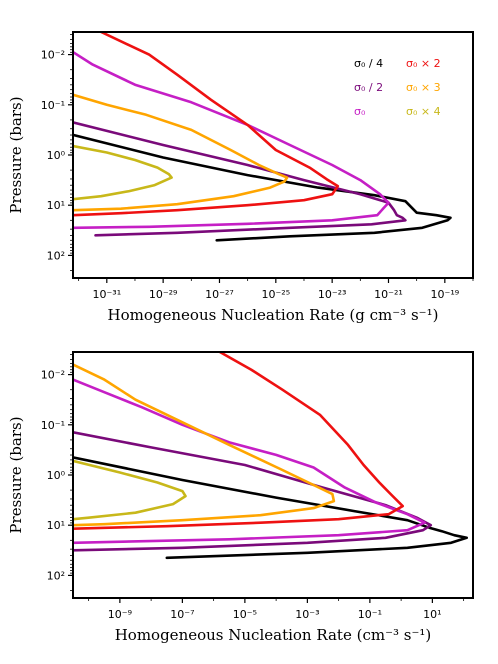 This screenshot has width=498, height=664. I want to click on top-series-x4, so click(123, 172).